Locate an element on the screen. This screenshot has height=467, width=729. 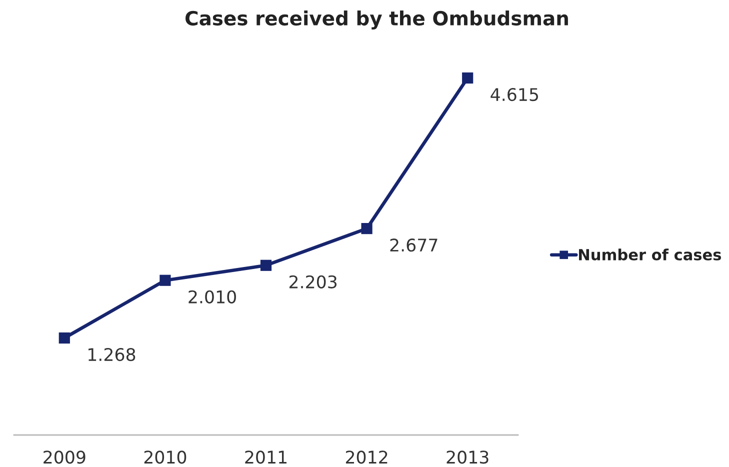
chart-title: Cases received by the Ombudsman is located at coordinates (377, 20).